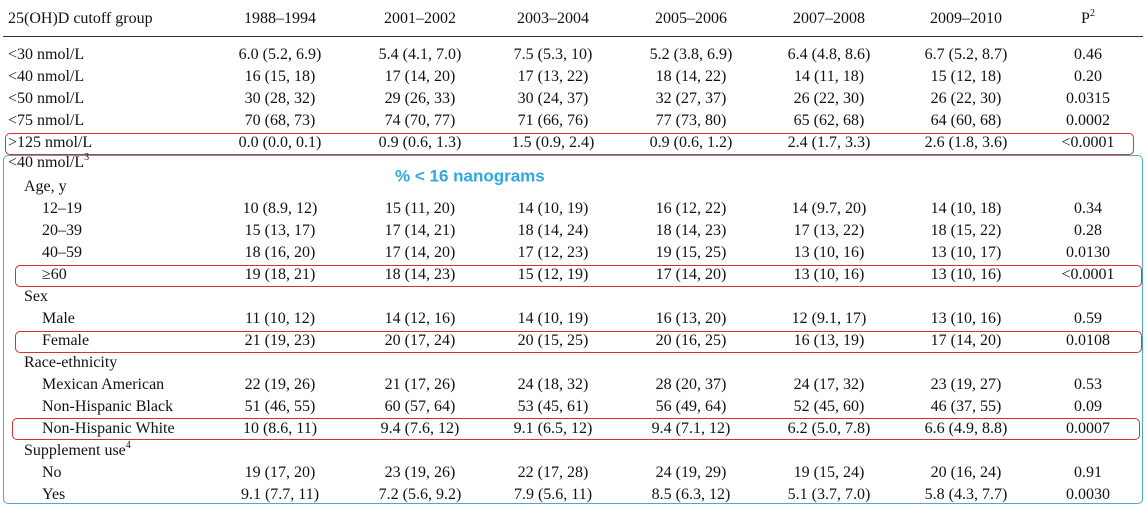 The width and height of the screenshot is (1147, 507). I want to click on cell: 6.0 (5.2, 6.9), so click(280, 55).